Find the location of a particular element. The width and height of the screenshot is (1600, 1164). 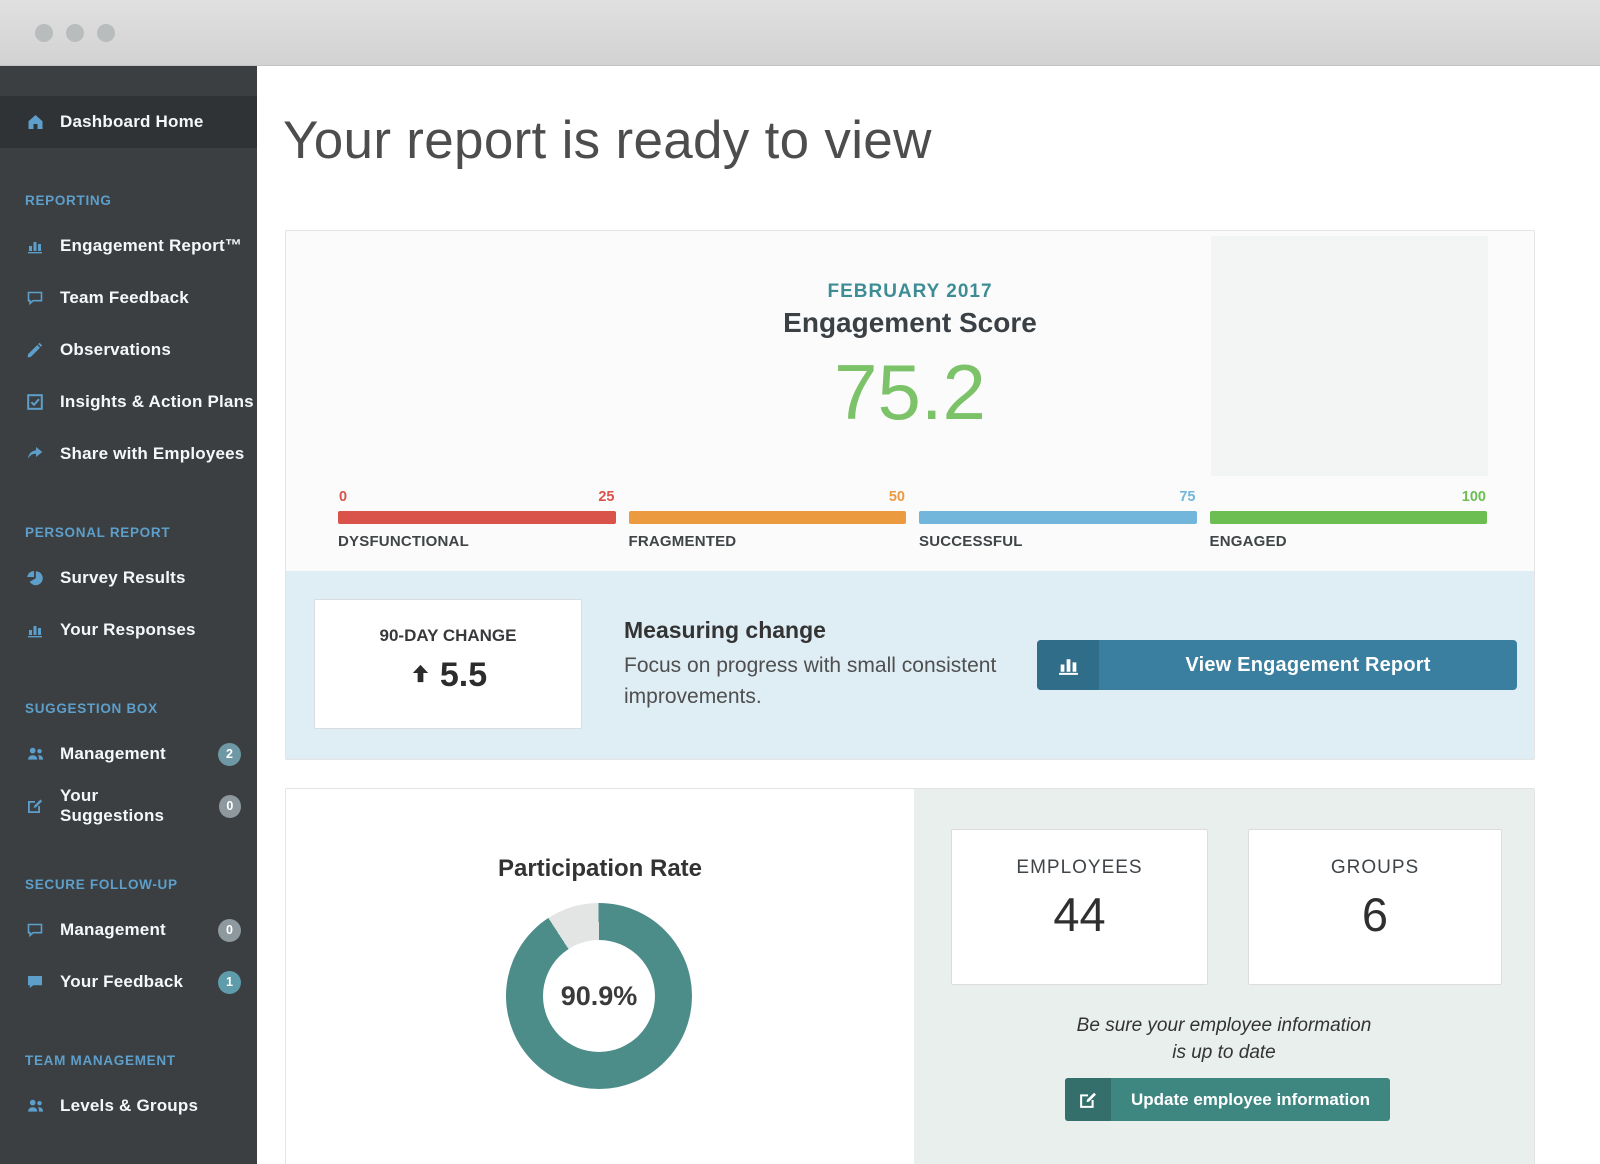

update-employee-information-button: Update employee information is located at coordinates (1227, 1099).